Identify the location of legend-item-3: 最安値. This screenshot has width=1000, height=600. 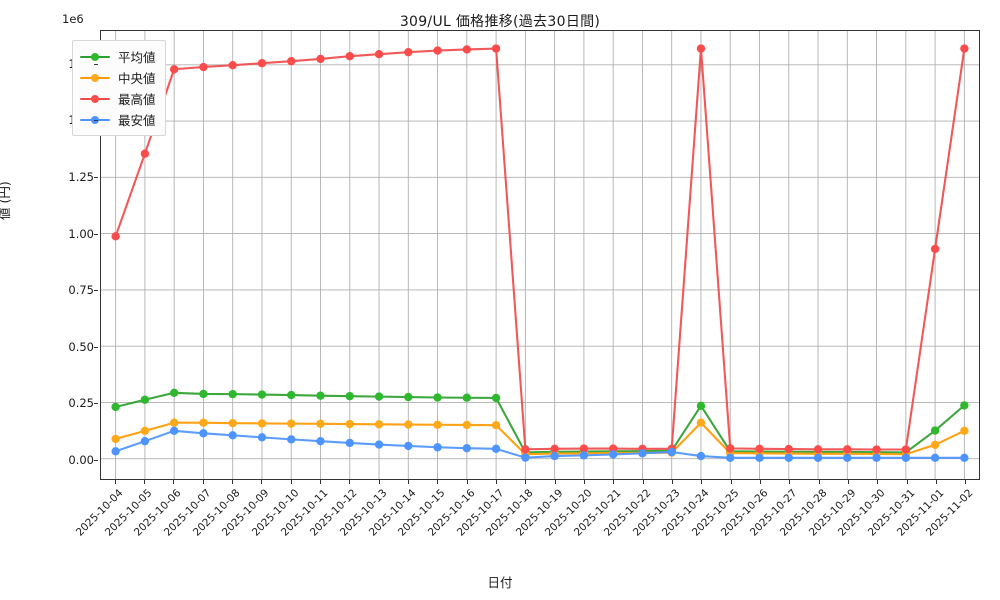
(118, 119).